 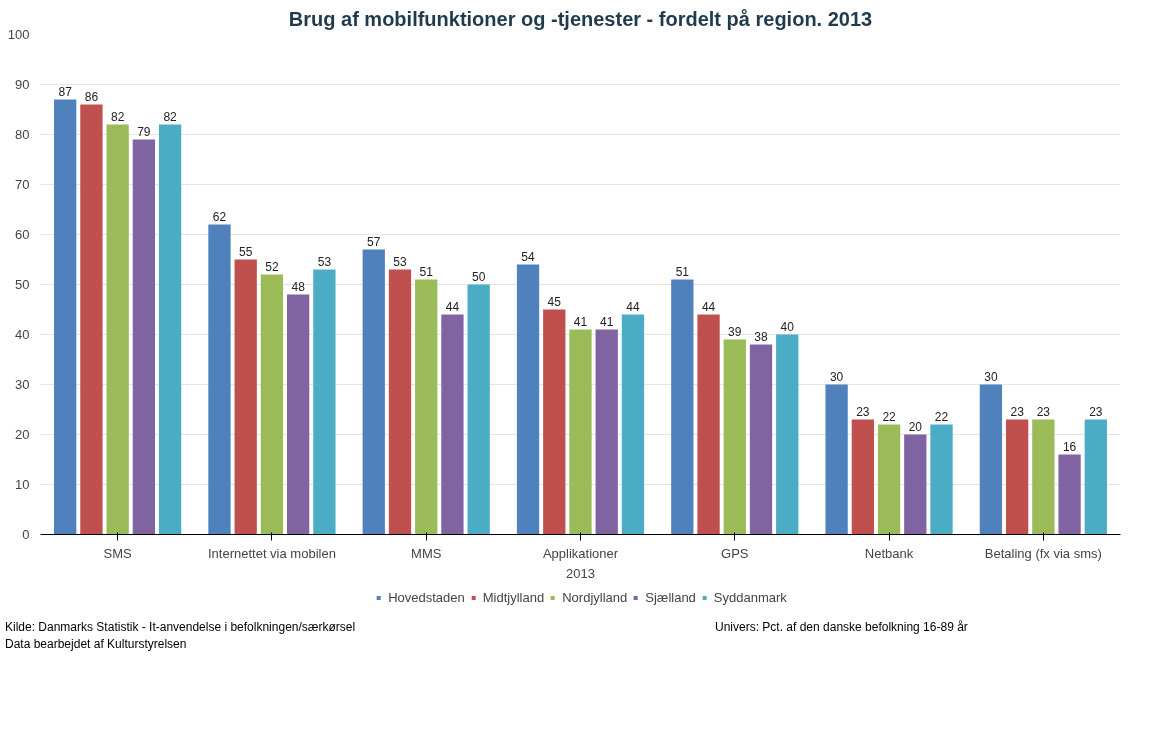 I want to click on y-tick-label: 90, so click(x=22, y=84).